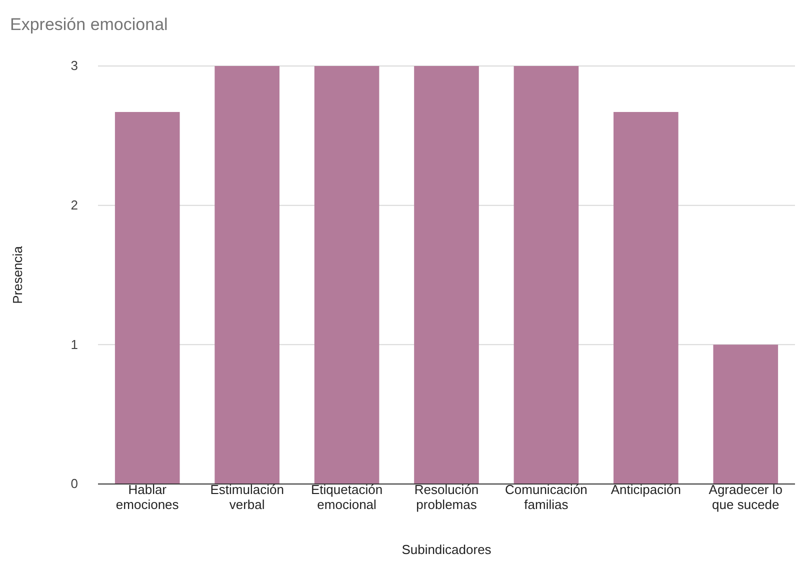 The height and width of the screenshot is (562, 799). Describe the element at coordinates (446, 497) in the screenshot. I see `x-tick-label: Resolución problemas` at that location.